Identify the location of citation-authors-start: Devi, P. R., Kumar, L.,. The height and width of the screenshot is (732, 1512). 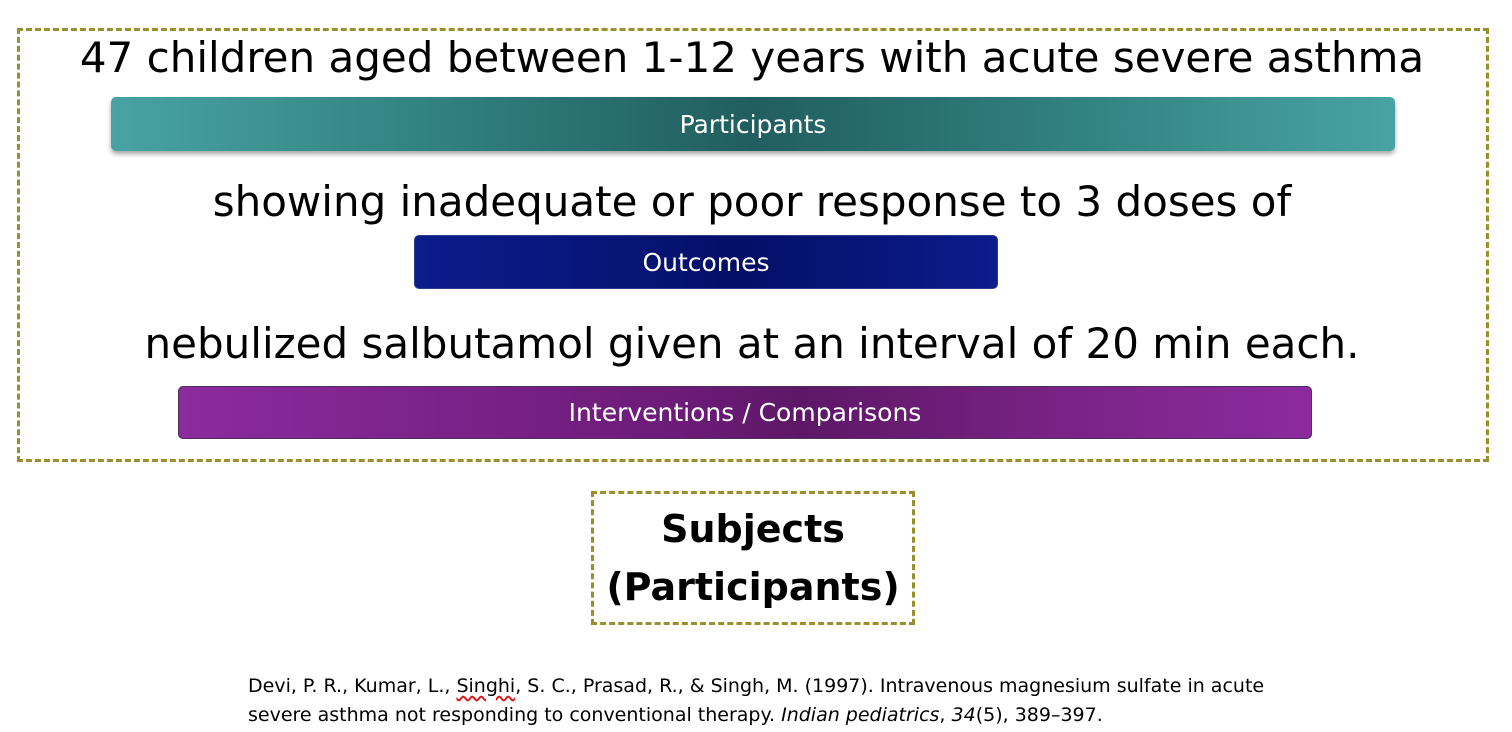
(352, 686).